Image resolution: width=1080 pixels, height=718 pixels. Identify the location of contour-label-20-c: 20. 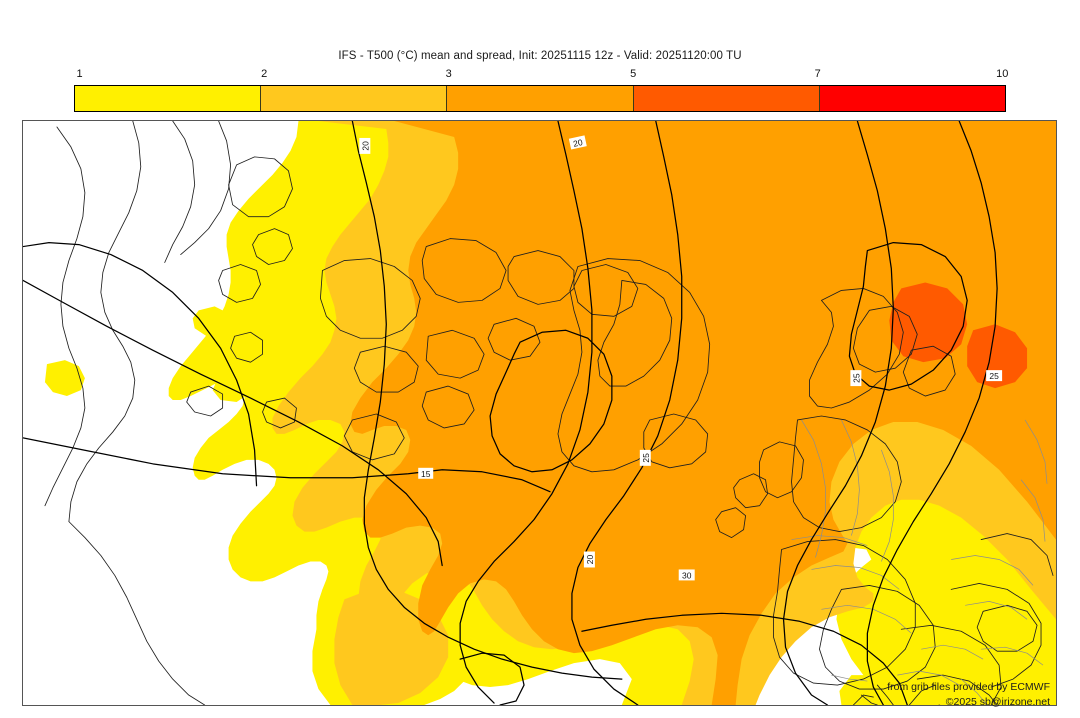
(578, 143).